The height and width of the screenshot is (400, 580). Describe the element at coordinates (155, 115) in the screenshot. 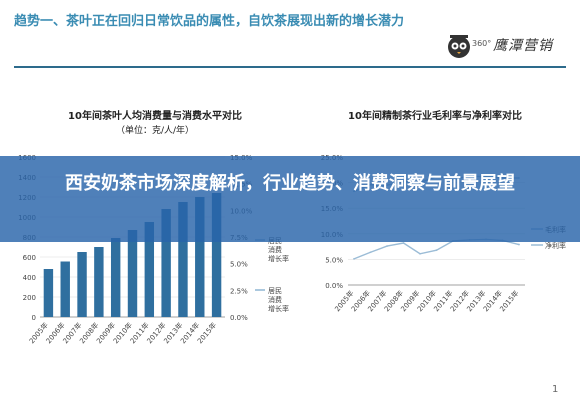

I see `chart1-title: 10年间茶叶人均消费量与消费水平对比` at that location.